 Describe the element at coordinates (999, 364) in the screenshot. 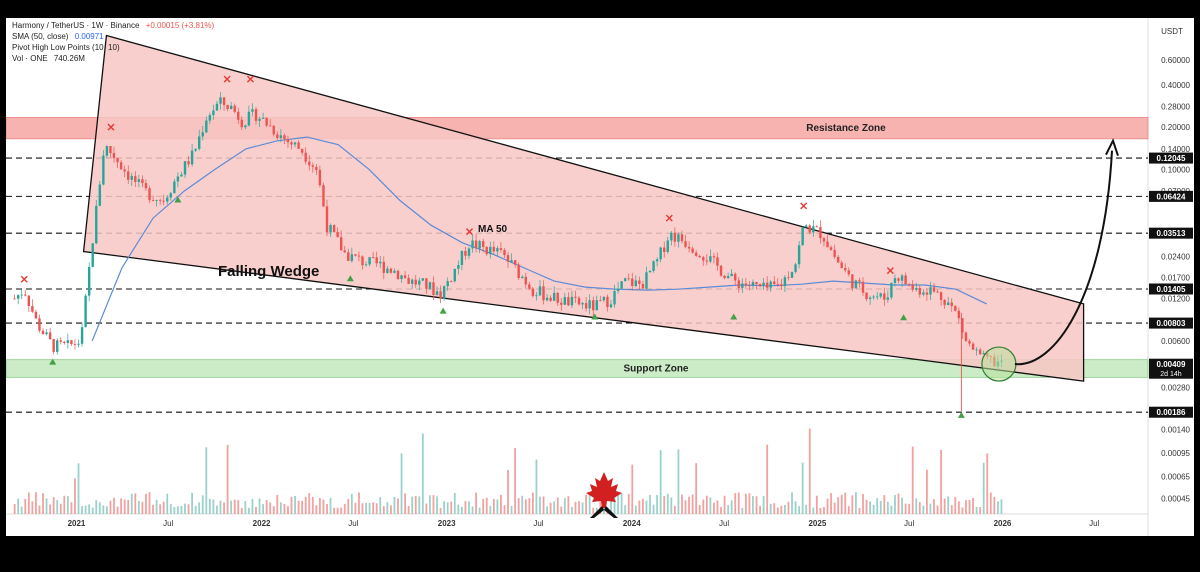

I see `accumulation-circle` at that location.